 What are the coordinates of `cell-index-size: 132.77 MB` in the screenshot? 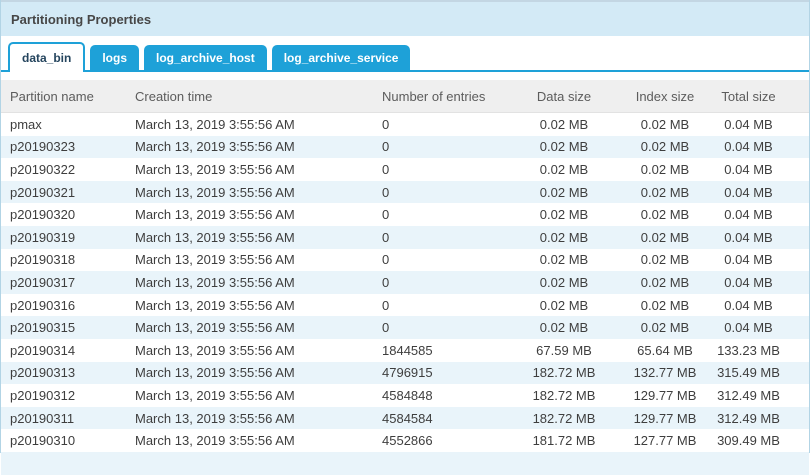 It's located at (665, 373).